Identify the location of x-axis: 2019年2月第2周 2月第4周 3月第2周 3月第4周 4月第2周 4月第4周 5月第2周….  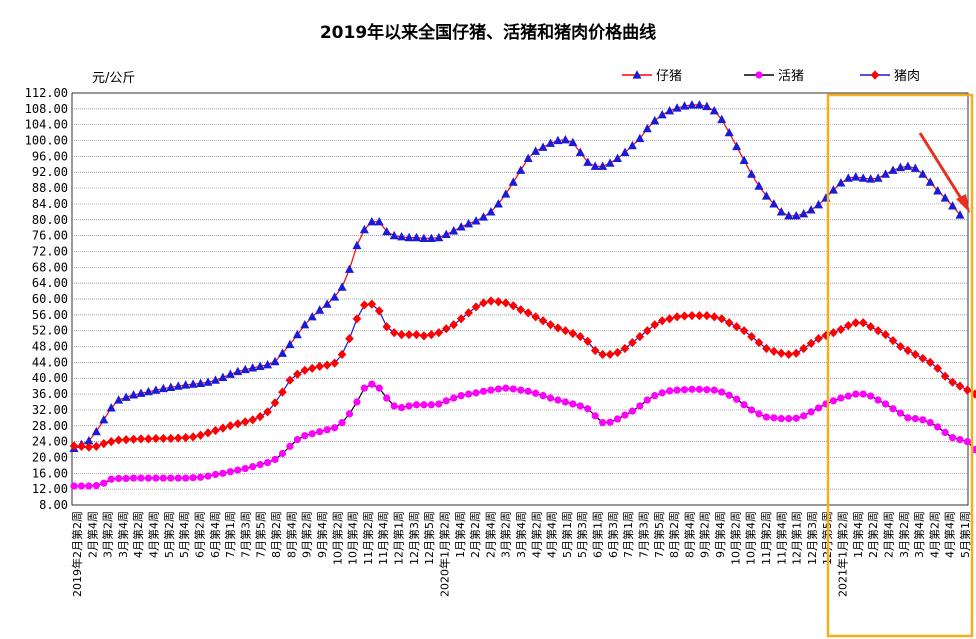
(521, 554).